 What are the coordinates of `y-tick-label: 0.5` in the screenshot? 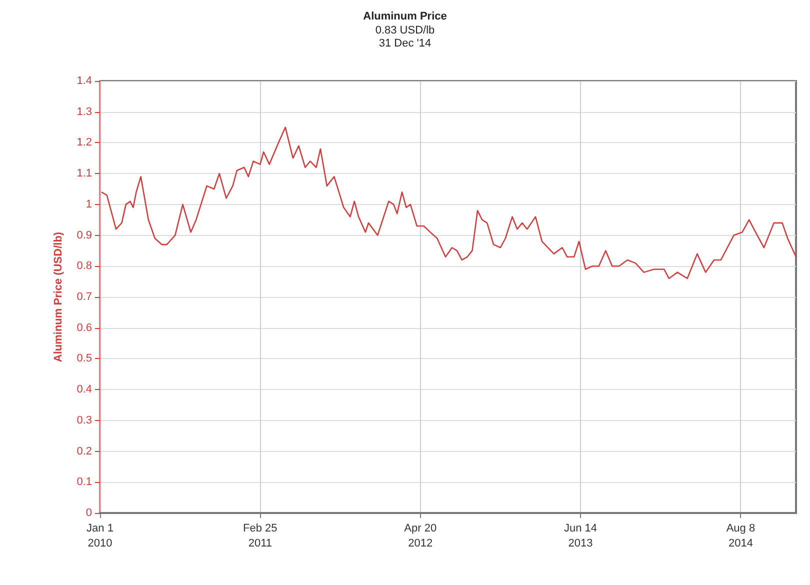 It's located at (84, 358).